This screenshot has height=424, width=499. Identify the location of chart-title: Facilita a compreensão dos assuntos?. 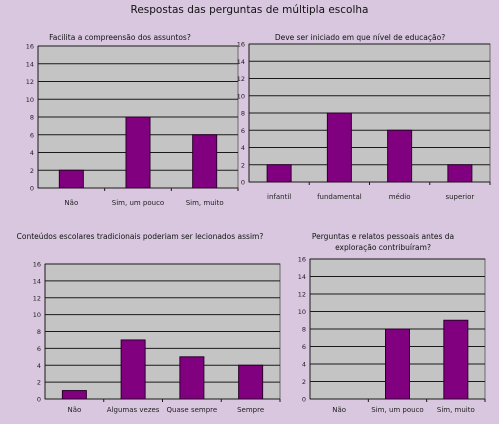
(120, 37).